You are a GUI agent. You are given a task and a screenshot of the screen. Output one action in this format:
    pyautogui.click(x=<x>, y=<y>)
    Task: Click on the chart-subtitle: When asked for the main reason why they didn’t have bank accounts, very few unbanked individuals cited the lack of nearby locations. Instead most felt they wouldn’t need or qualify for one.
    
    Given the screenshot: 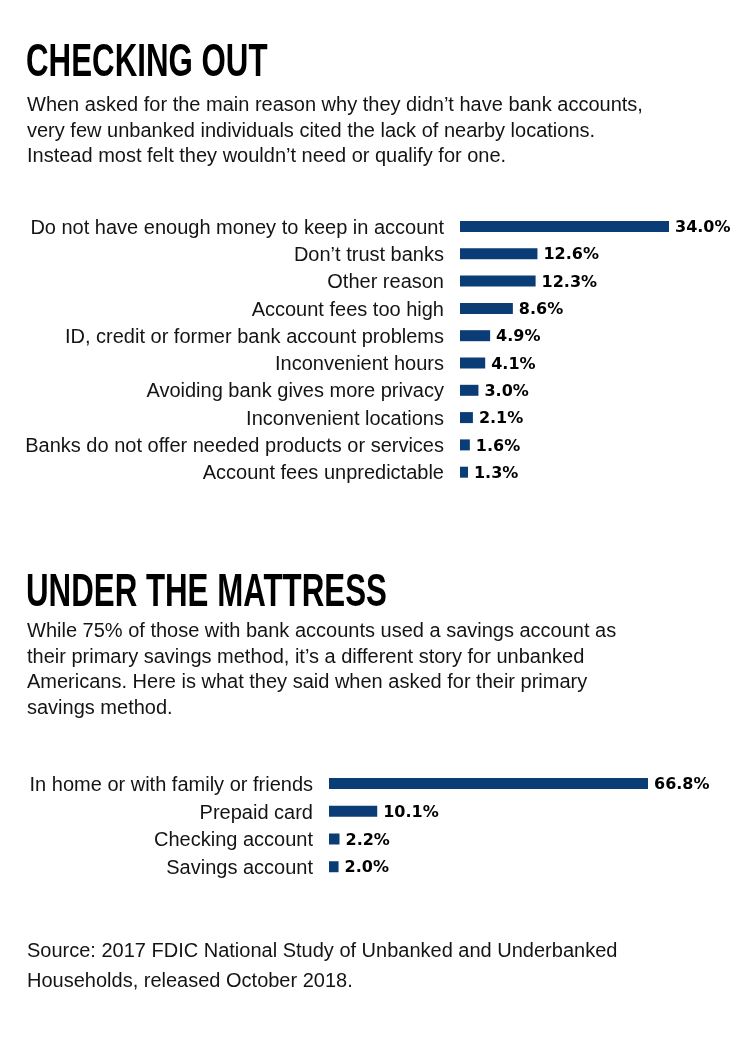 What is the action you would take?
    pyautogui.click(x=335, y=130)
    